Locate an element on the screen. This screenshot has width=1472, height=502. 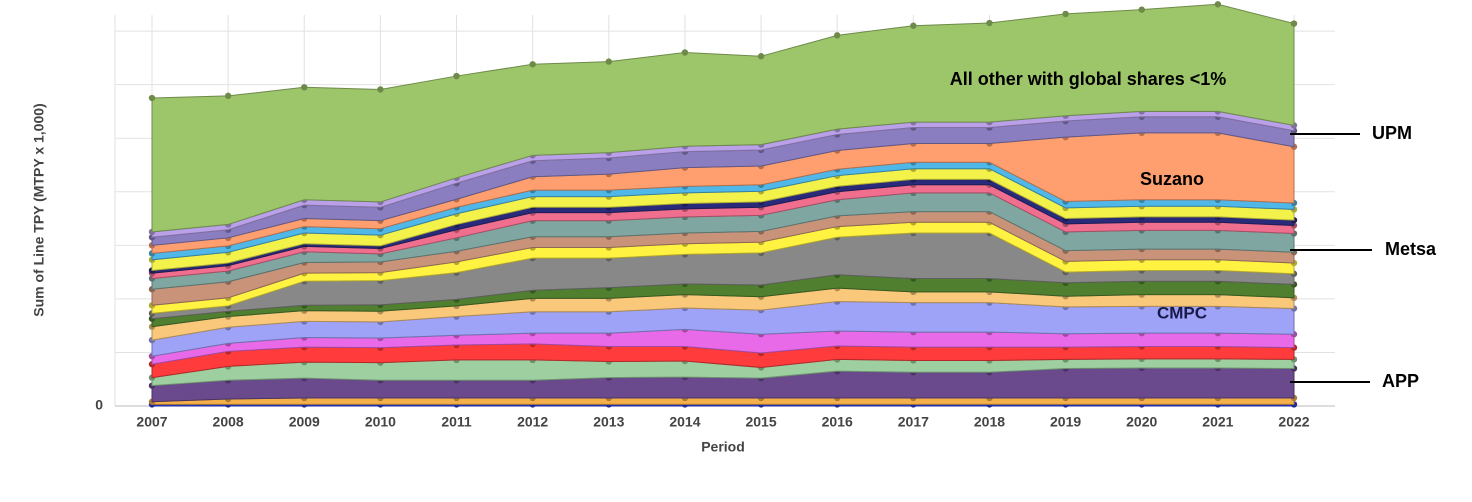
x-tick-label: 2014 is located at coordinates (684, 422).